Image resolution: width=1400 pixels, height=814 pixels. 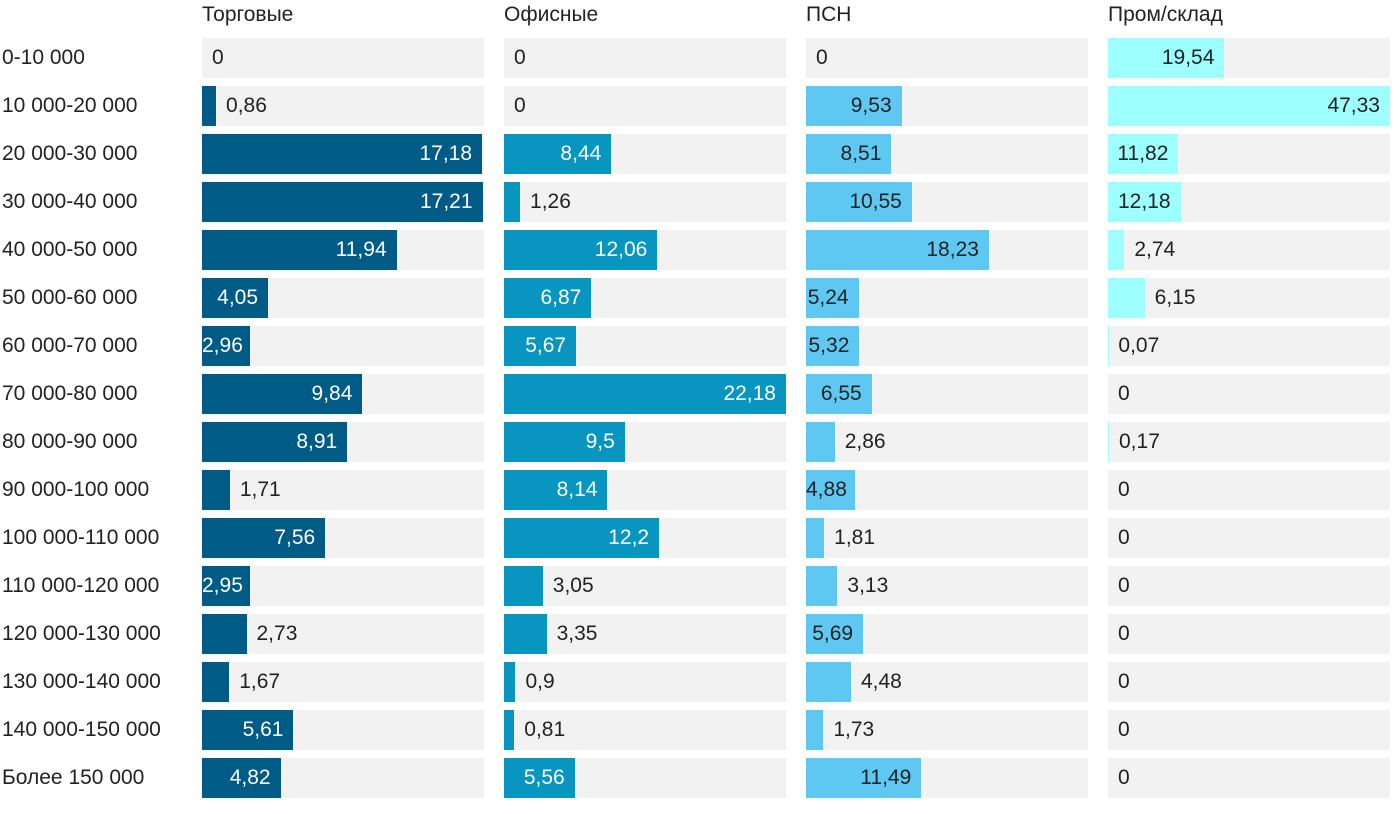 I want to click on bar-track: 8,91, so click(x=343, y=442).